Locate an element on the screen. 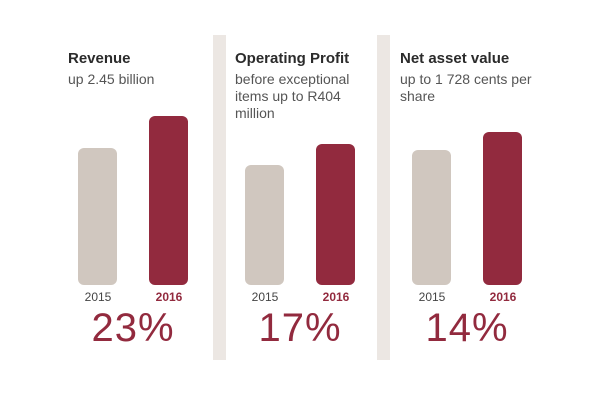 Image resolution: width=600 pixels, height=400 pixels. net-asset-value-title: Net asset value is located at coordinates (455, 58).